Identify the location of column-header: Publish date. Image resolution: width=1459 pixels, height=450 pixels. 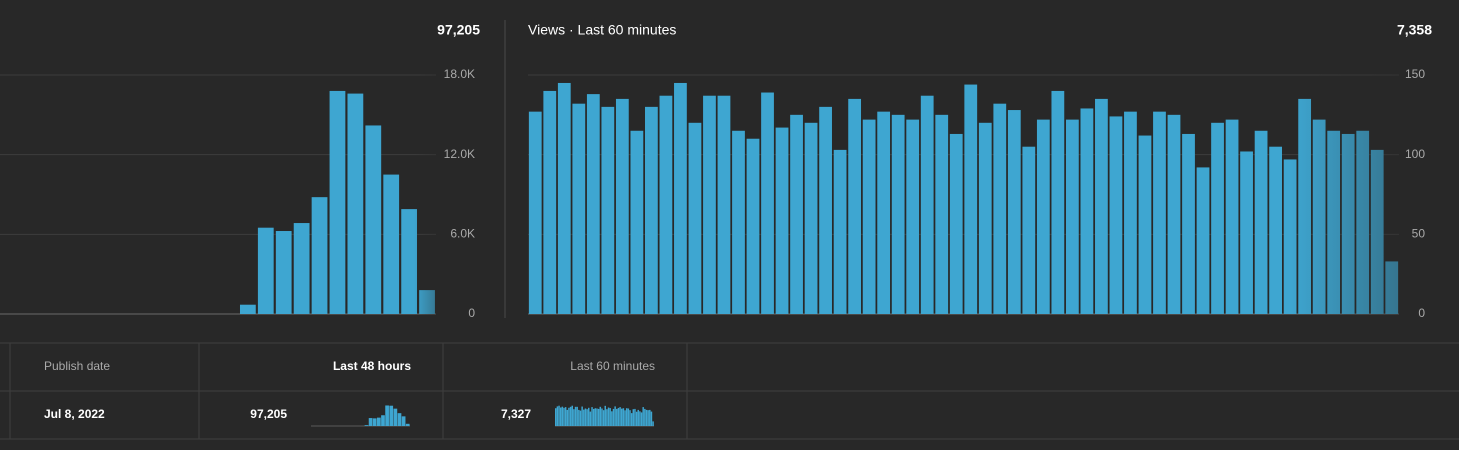
(77, 366).